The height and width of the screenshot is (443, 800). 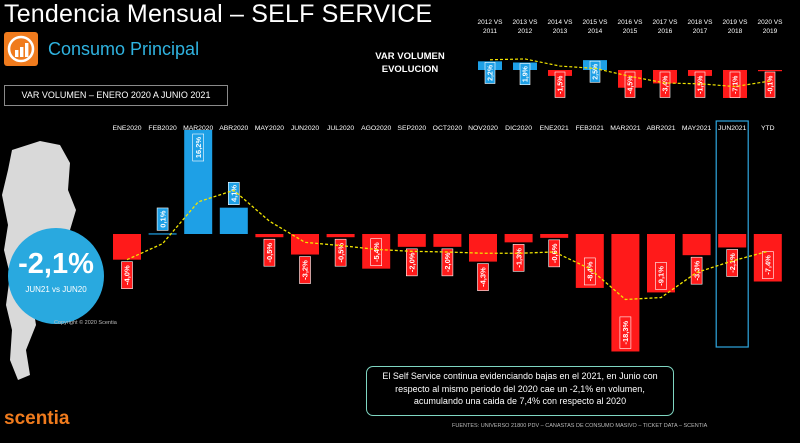 What do you see at coordinates (560, 31) in the screenshot?
I see `year-tick-label: 2013` at bounding box center [560, 31].